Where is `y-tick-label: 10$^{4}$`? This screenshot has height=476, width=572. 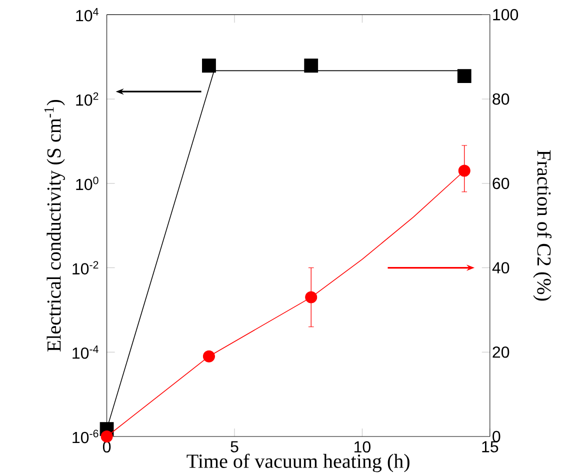
y-tick-label: 10$^{4}$ is located at coordinates (87, 15).